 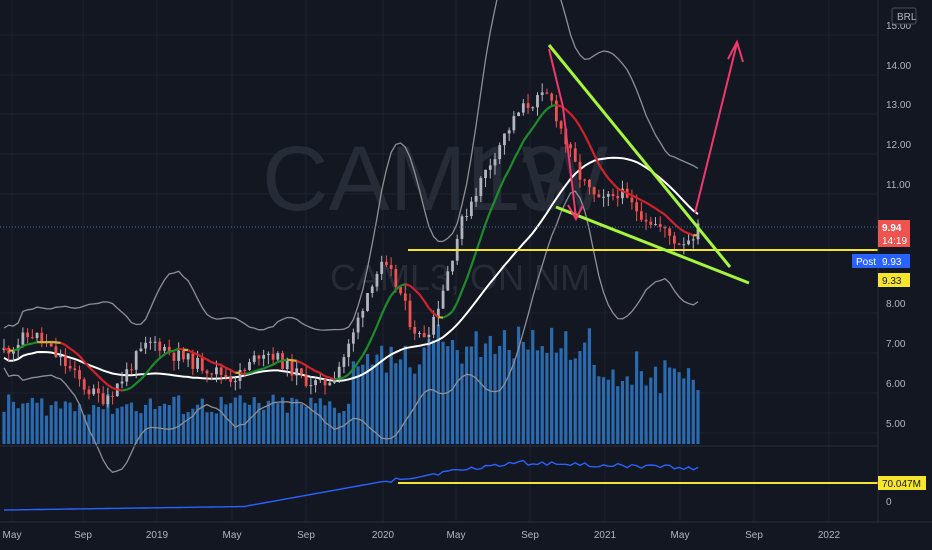 I want to click on last-price-tag, so click(x=894, y=233).